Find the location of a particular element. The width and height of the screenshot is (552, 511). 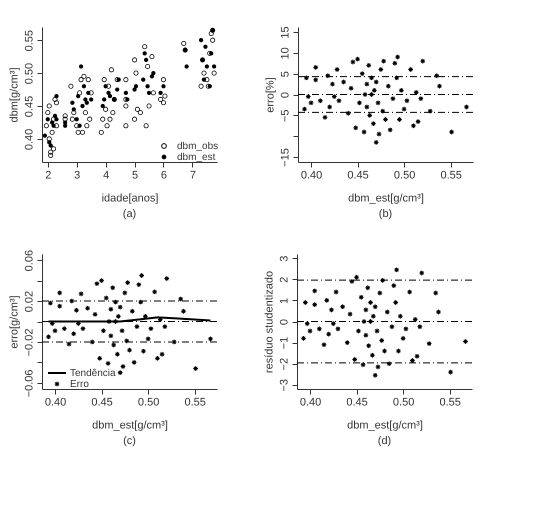

y-tick-label: 0.40 is located at coordinates (30, 139).